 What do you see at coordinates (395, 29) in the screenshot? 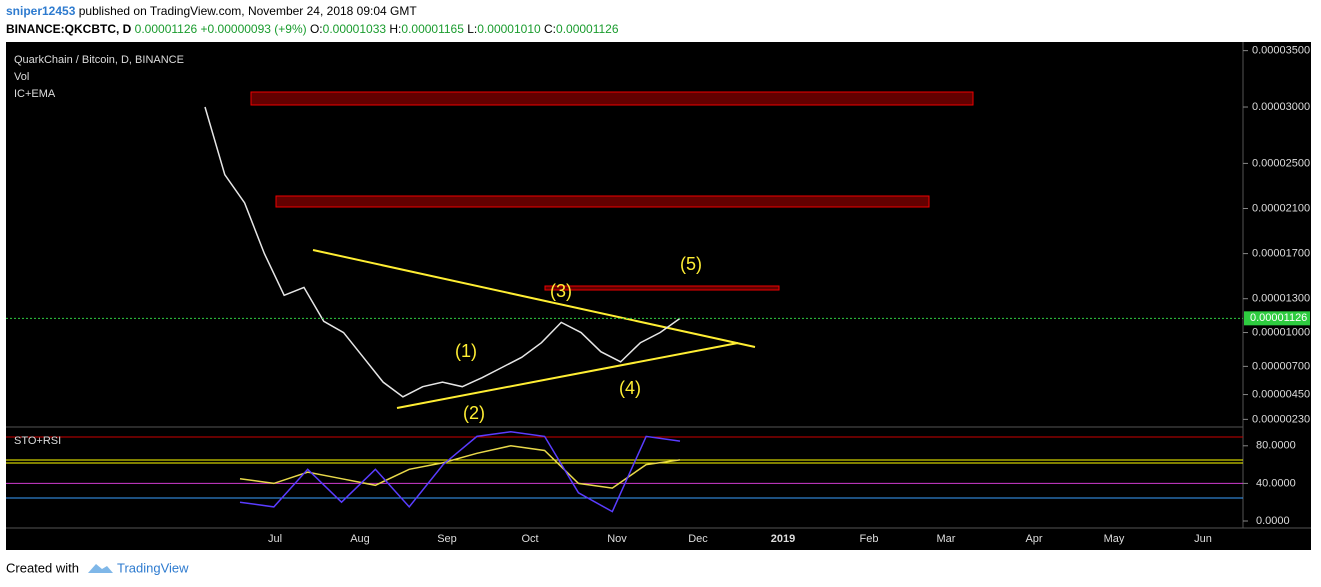
I see `h: H:` at bounding box center [395, 29].